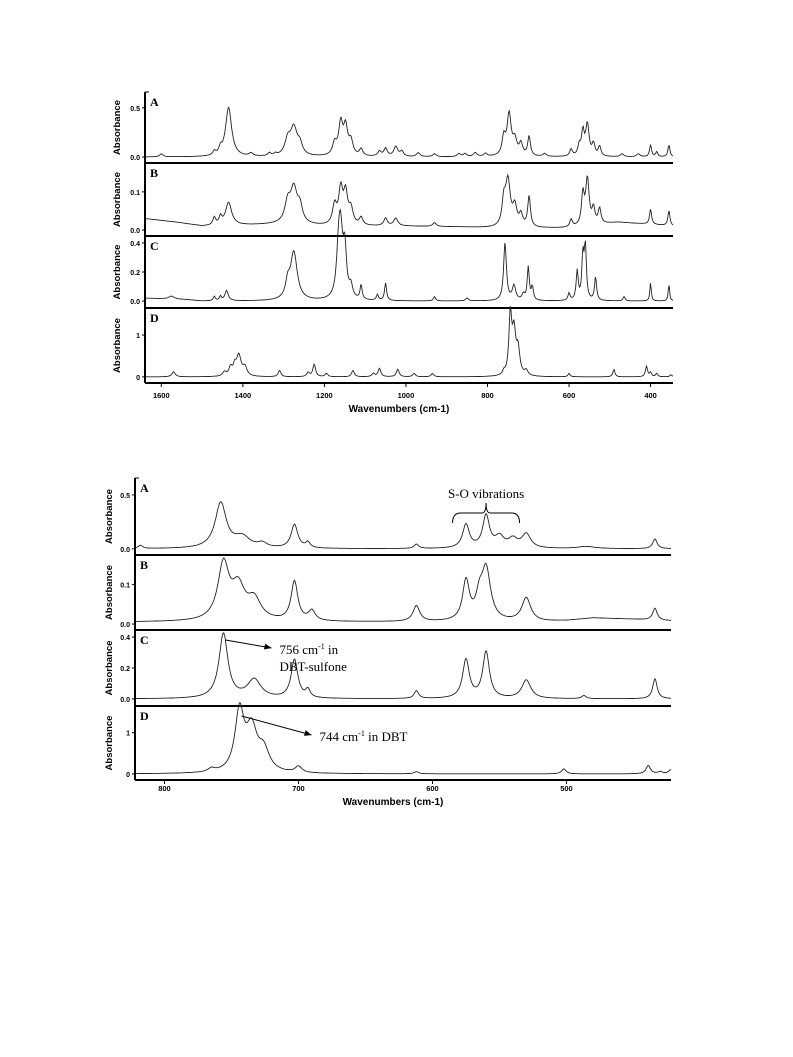 The image size is (793, 1057). I want to click on annotation-peak-756: 756 cm-1 in DBT-sulfone, so click(286, 656).